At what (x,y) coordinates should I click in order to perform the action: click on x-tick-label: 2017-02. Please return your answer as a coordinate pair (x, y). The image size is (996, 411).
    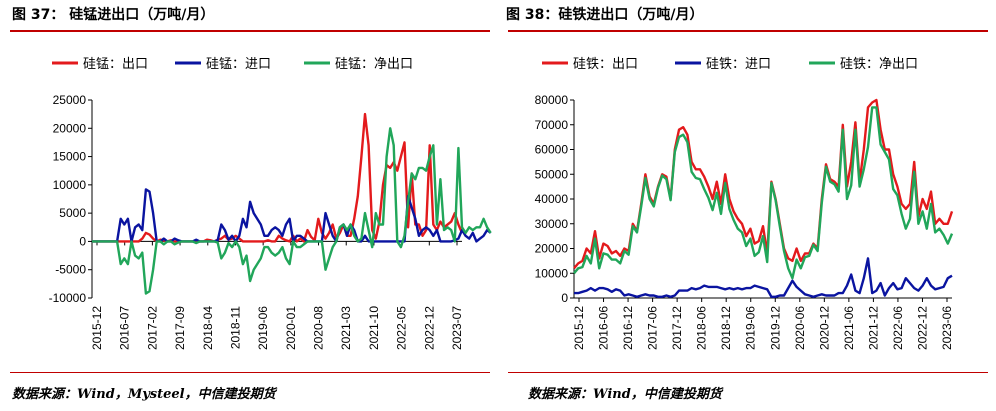
    Looking at the image, I should click on (152, 328).